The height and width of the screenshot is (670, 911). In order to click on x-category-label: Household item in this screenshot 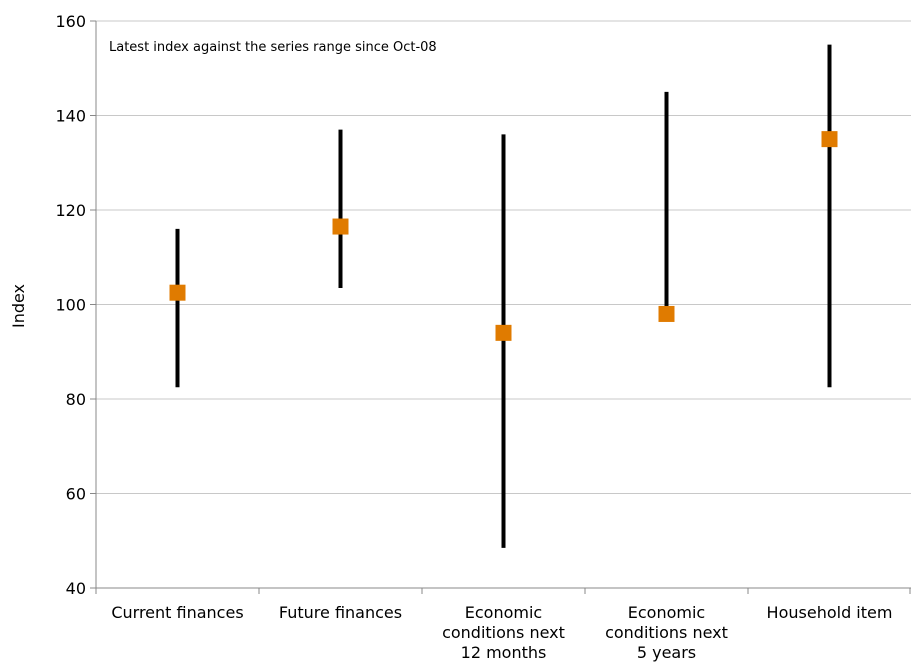, I will do `click(830, 612)`.